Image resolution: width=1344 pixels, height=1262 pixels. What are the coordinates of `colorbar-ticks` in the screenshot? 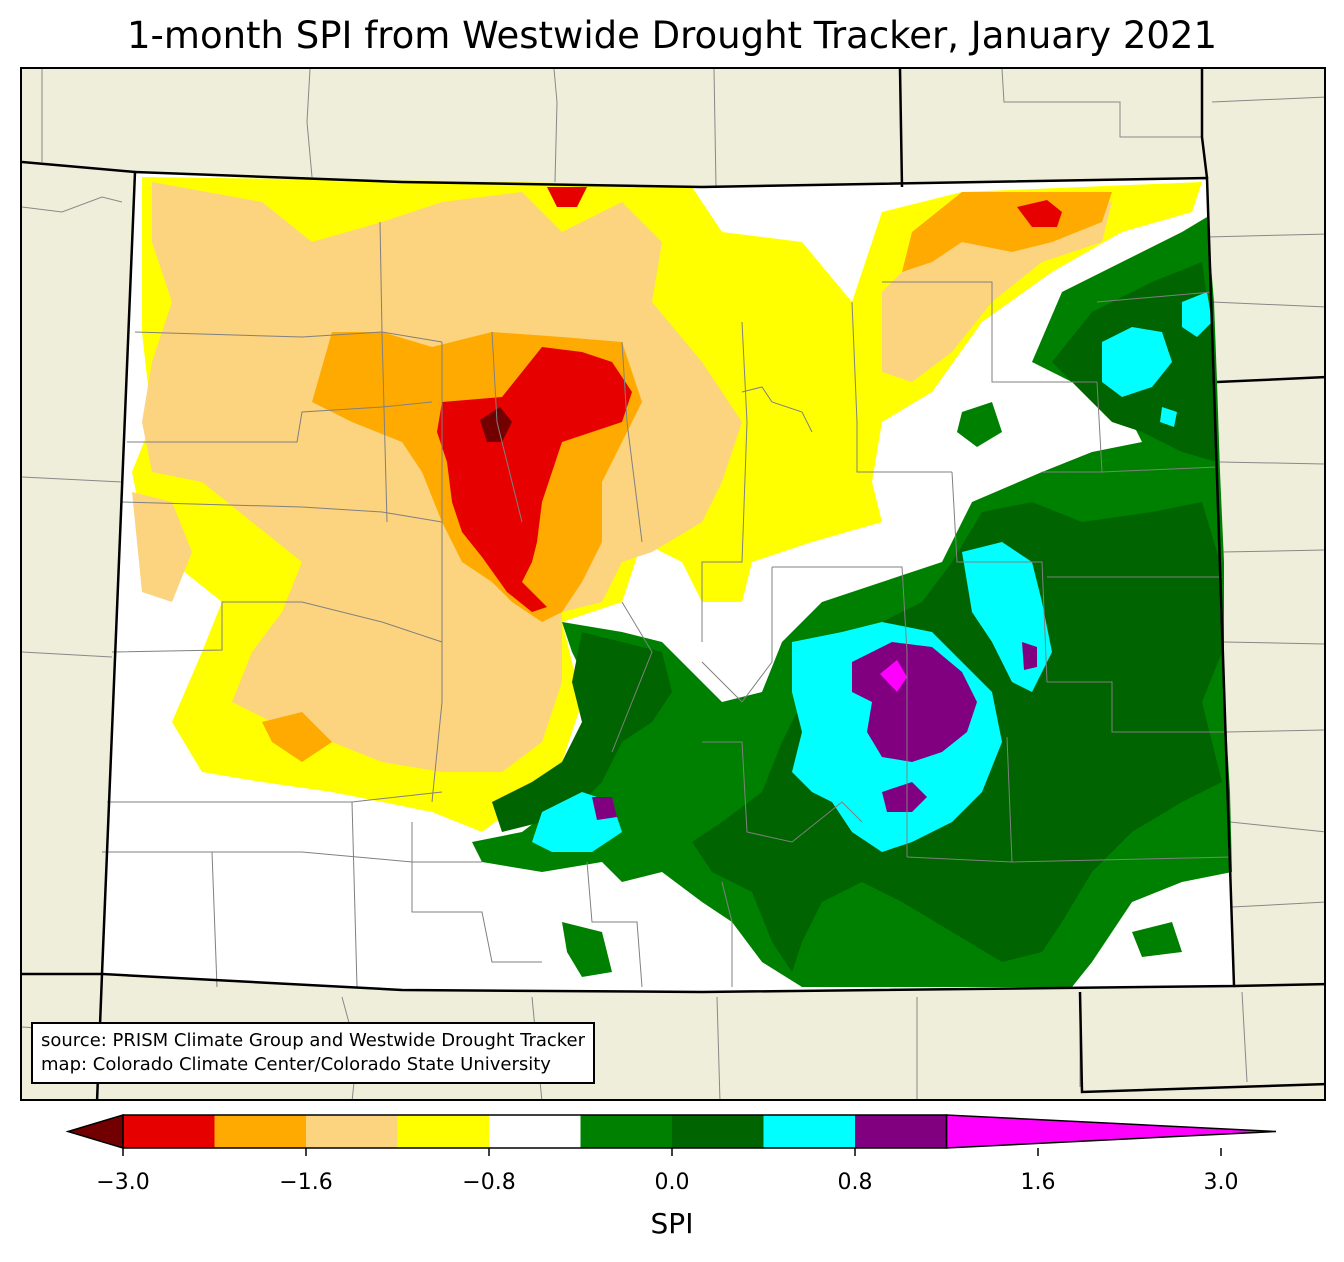 It's located at (672, 1152).